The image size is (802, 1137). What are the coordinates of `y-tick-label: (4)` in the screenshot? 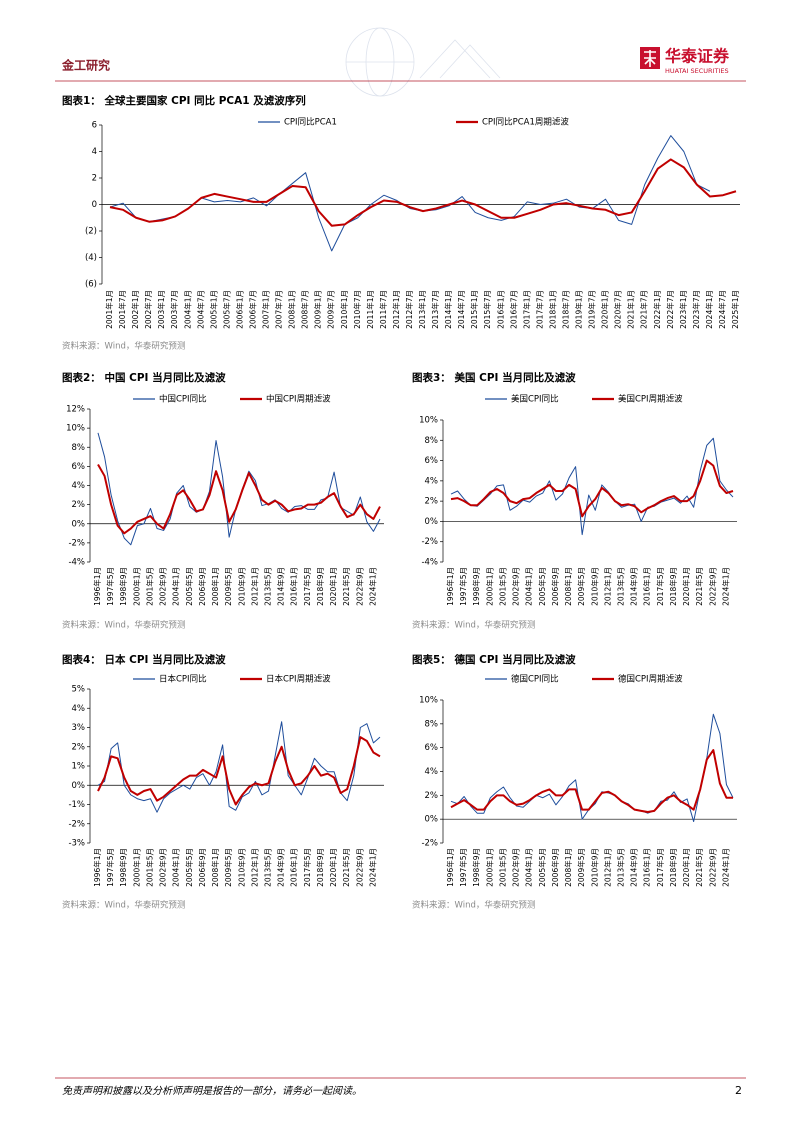 It's located at (91, 258).